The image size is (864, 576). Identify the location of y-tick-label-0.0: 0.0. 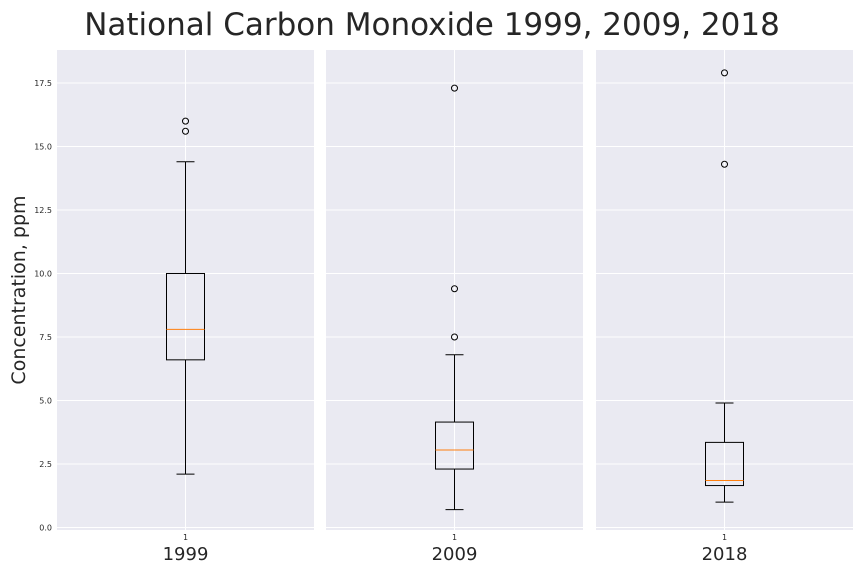
(45, 527).